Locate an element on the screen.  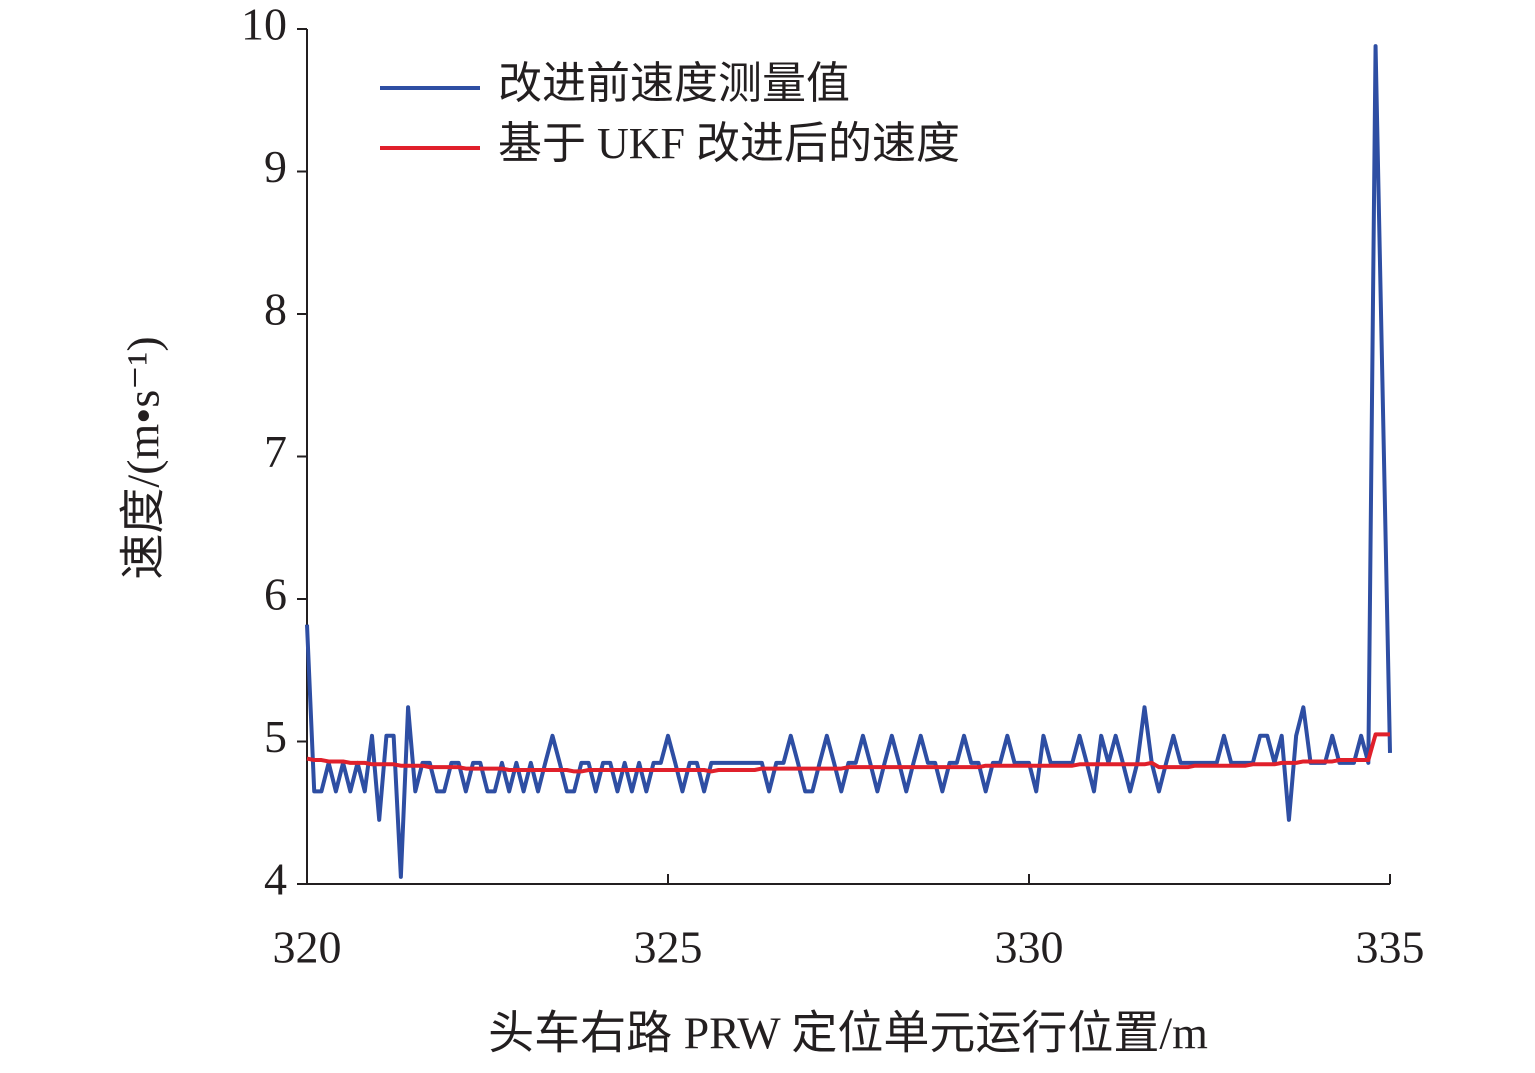
y-tick-label: 5 is located at coordinates (275, 736).